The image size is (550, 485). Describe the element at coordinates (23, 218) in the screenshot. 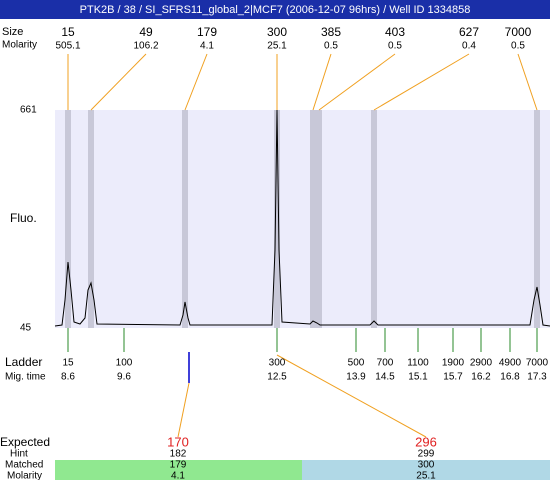

I see `y-label: Fluo.` at that location.